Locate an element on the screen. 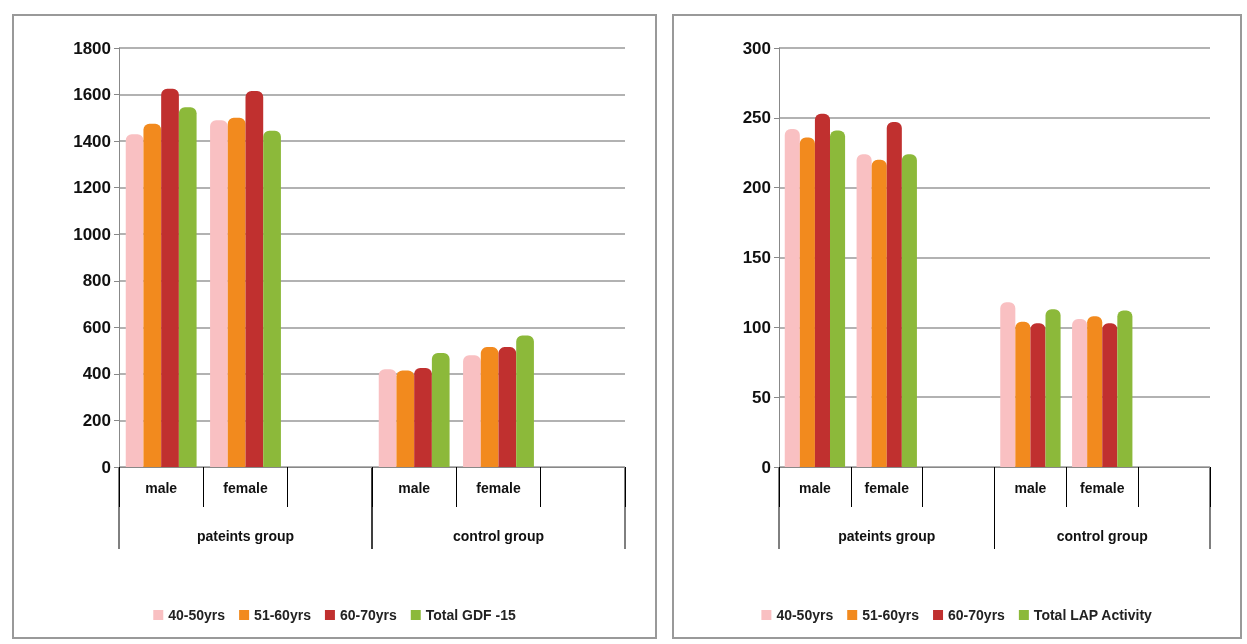 The image size is (1247, 644). y-tick-label: 1800 is located at coordinates (92, 48).